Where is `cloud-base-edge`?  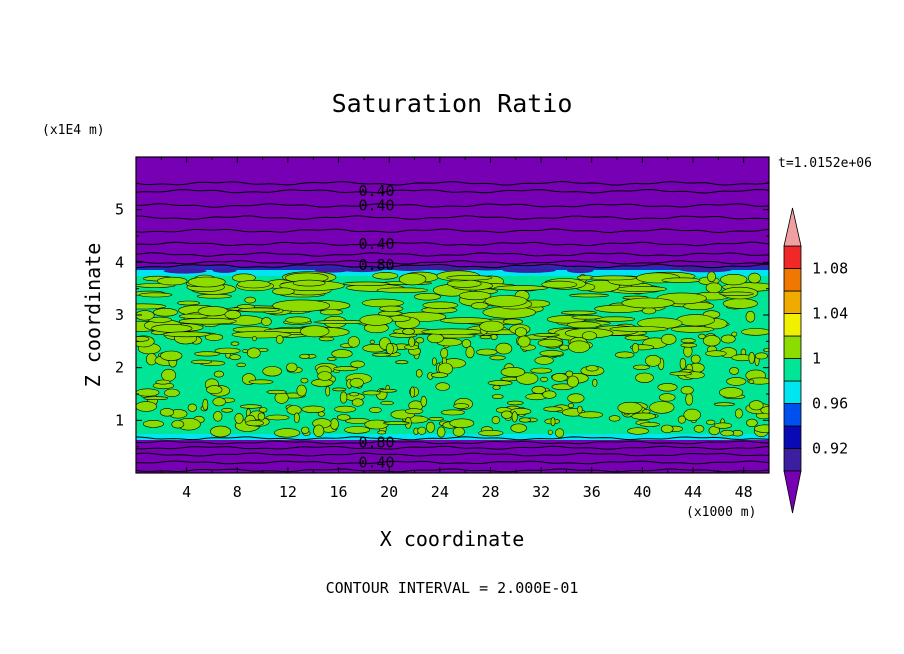 cloud-base-edge is located at coordinates (452, 437).